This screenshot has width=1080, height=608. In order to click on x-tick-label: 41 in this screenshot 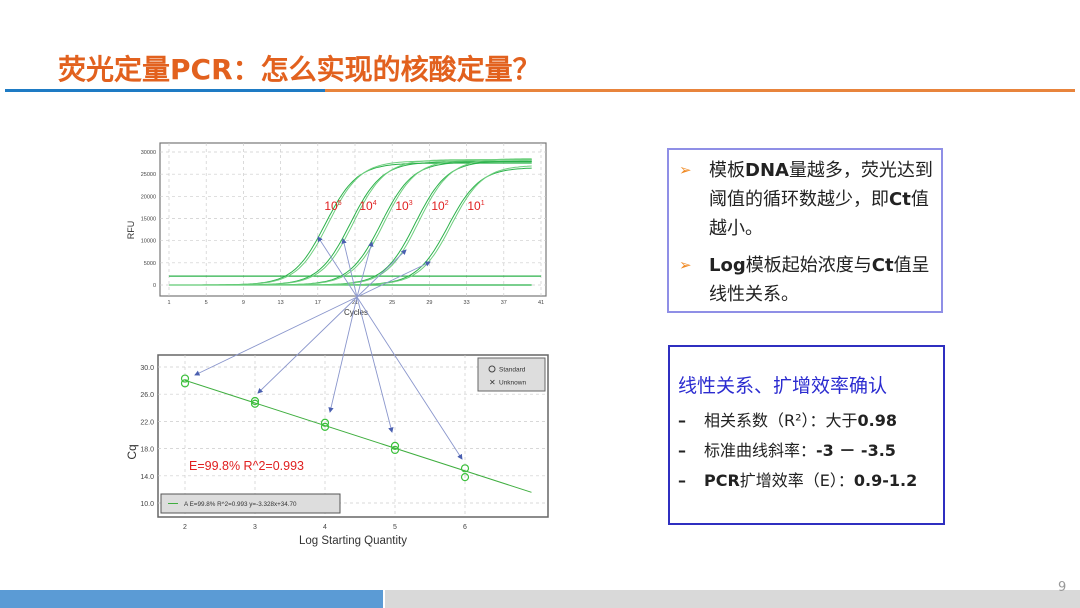, I will do `click(541, 303)`.